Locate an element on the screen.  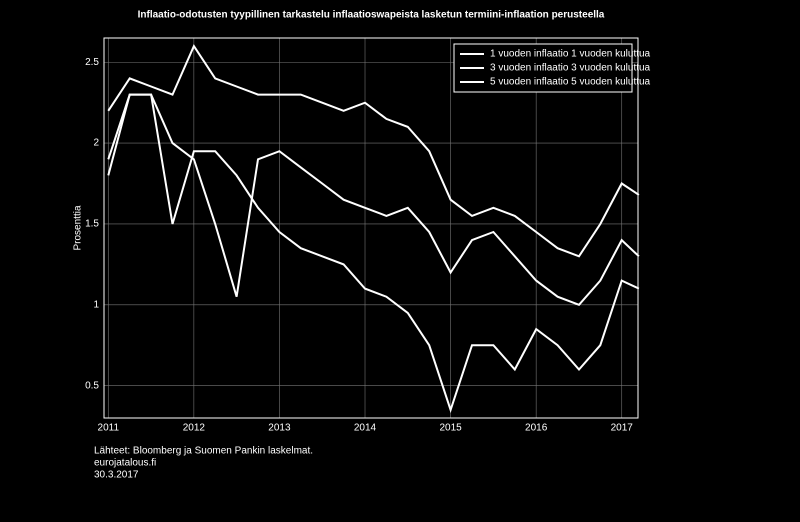
y-tick-label: 1 is located at coordinates (96, 304).